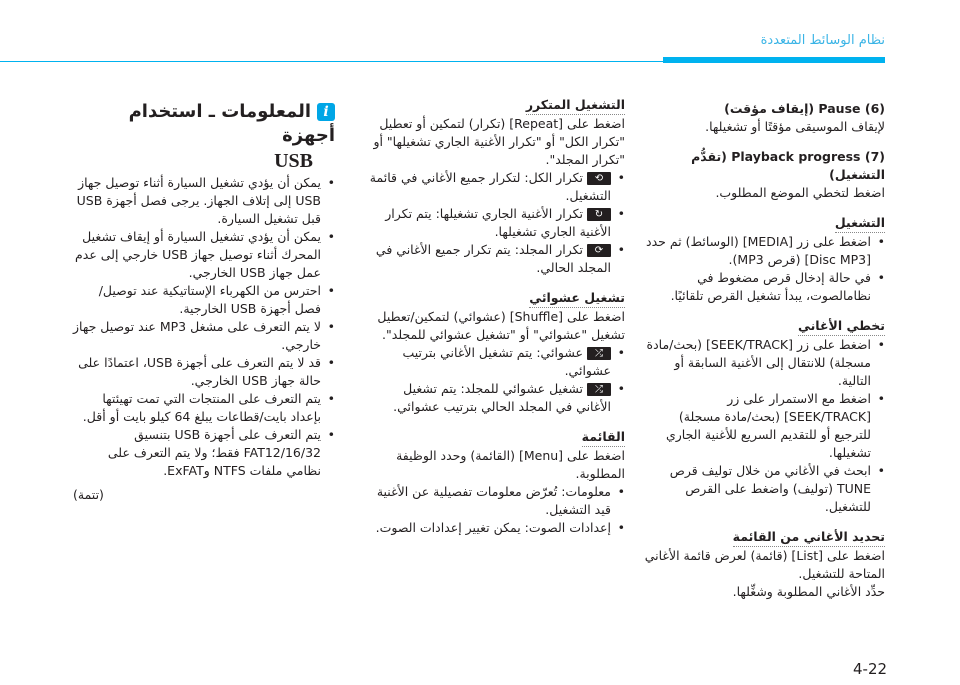 This screenshot has height=685, width=960. What do you see at coordinates (774, 60) in the screenshot?
I see `header-accent-bar` at bounding box center [774, 60].